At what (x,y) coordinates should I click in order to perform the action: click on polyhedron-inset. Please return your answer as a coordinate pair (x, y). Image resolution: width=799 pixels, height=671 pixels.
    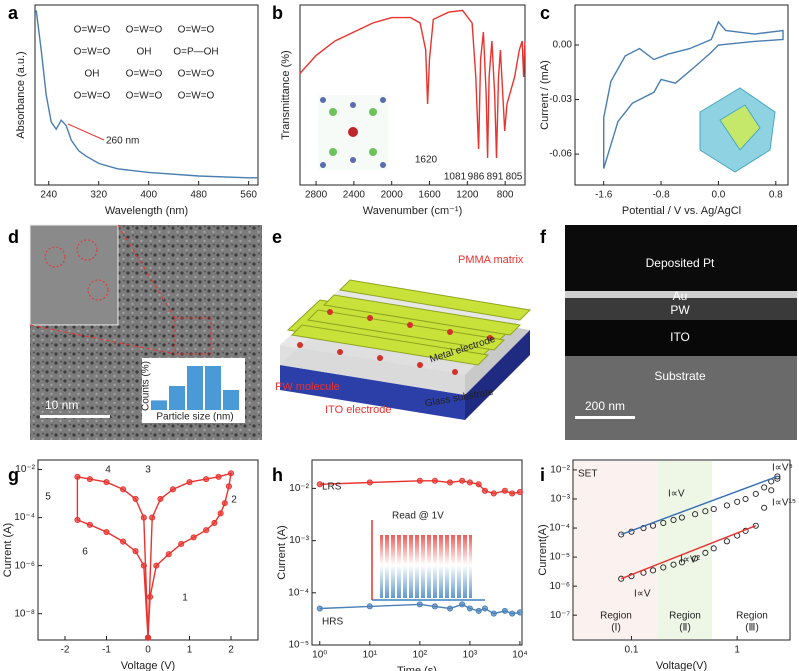
    Looking at the image, I should click on (737, 130).